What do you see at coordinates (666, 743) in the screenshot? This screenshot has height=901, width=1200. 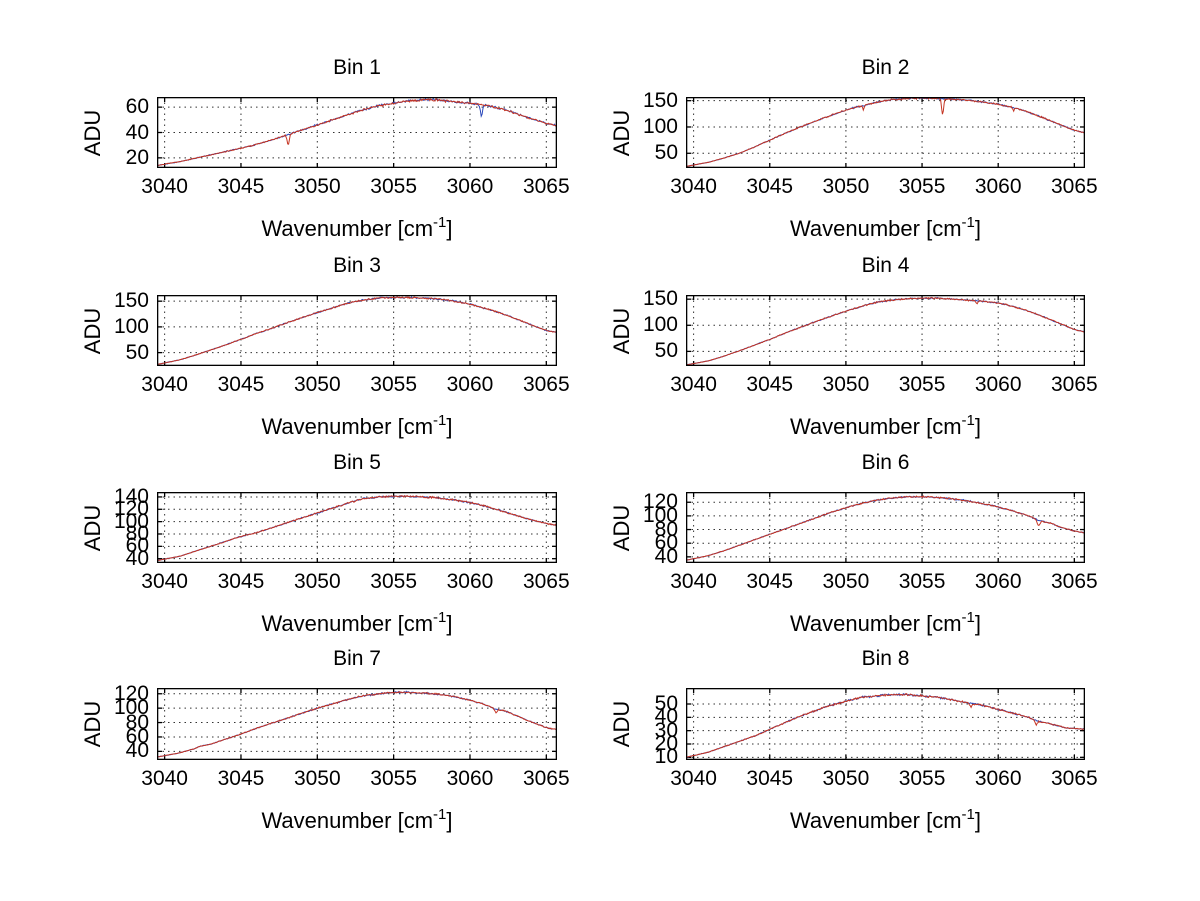 I see `y-tick-label: 20` at bounding box center [666, 743].